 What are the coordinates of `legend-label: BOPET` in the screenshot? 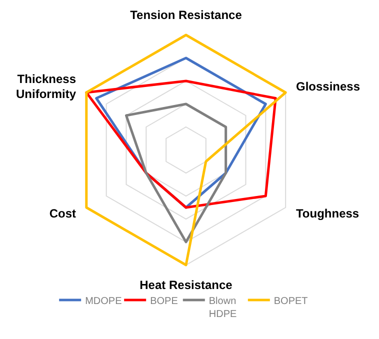 It's located at (291, 301).